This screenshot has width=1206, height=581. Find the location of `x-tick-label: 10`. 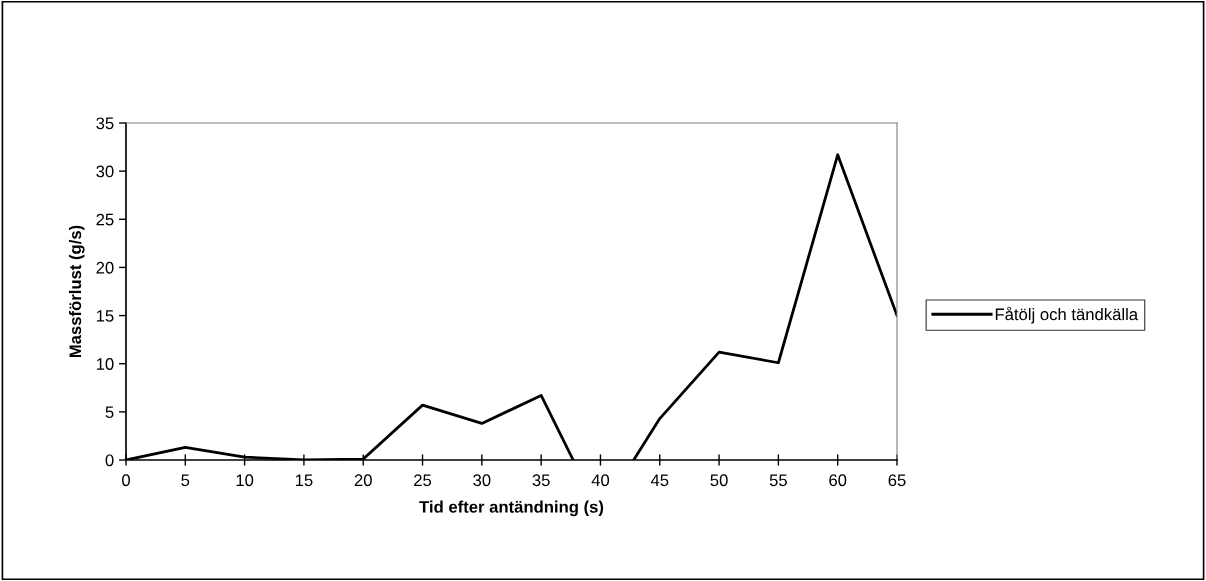

x-tick-label: 10 is located at coordinates (245, 480).